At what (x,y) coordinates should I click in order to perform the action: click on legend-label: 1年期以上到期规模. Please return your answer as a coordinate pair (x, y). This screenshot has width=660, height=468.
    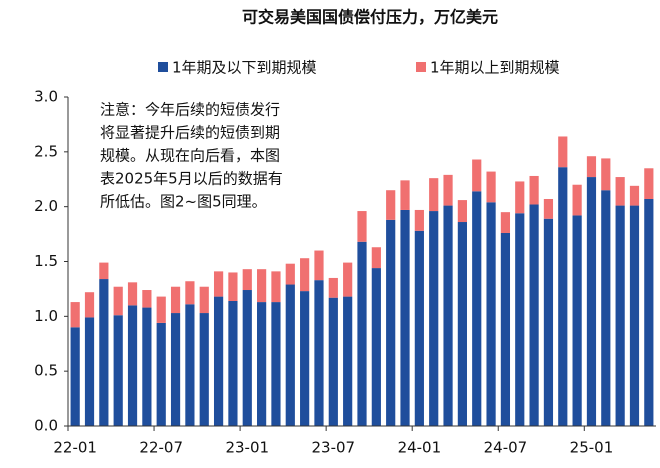
    Looking at the image, I should click on (495, 68).